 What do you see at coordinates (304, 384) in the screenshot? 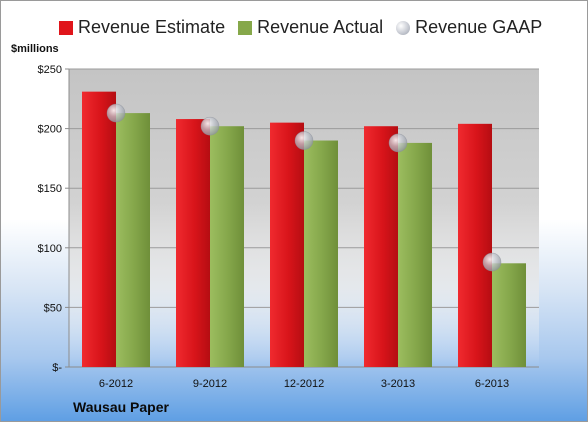
I see `x-tick-label: 12-2012` at bounding box center [304, 384].